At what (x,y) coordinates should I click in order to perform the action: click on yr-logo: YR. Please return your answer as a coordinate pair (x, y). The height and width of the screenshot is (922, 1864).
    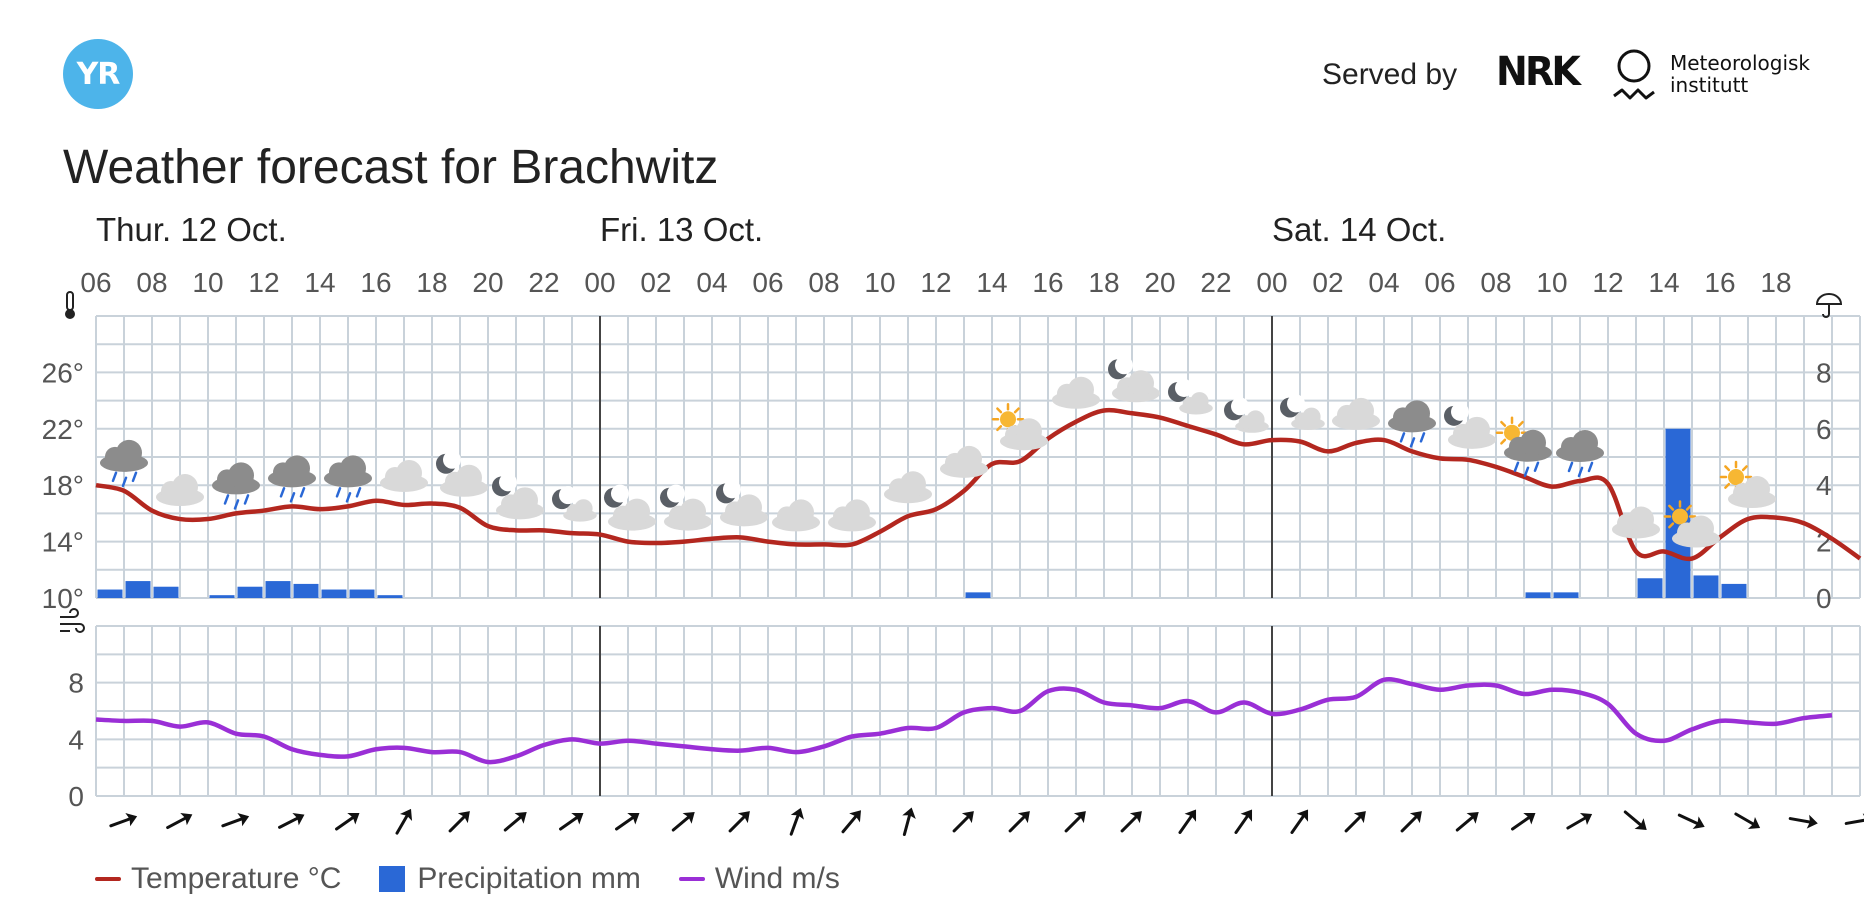
    Looking at the image, I should click on (98, 74).